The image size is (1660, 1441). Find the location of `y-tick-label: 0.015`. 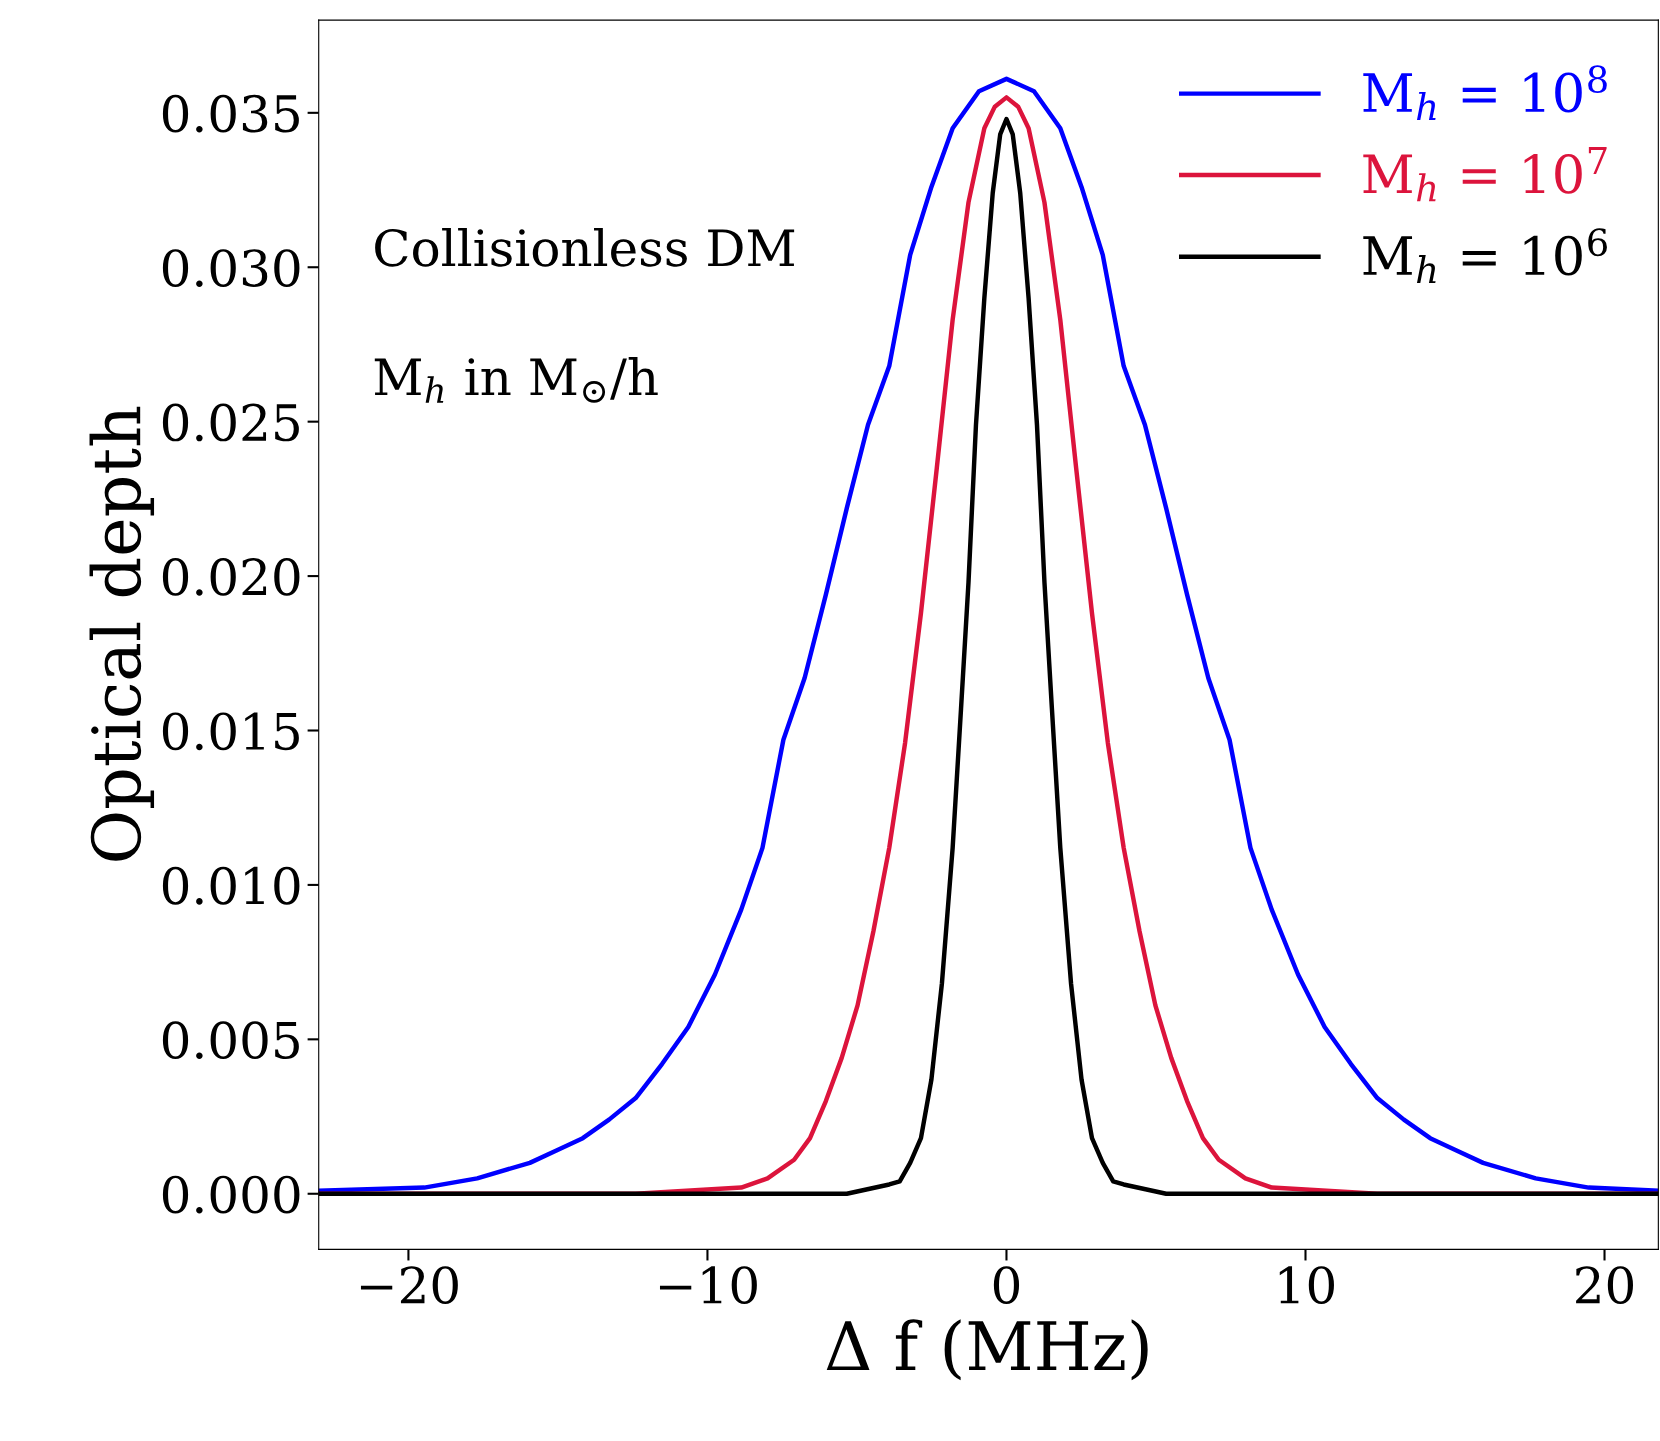

y-tick-label: 0.015 is located at coordinates (230, 731).